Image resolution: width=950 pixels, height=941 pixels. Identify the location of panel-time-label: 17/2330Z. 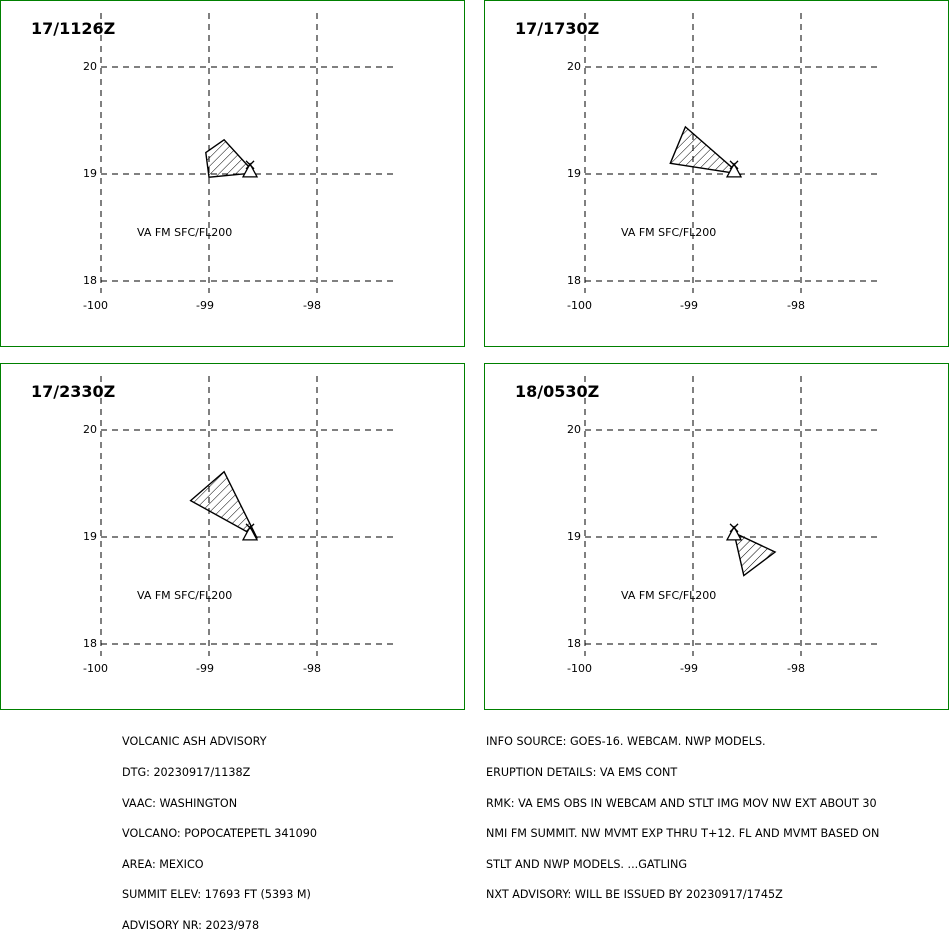
(73, 391).